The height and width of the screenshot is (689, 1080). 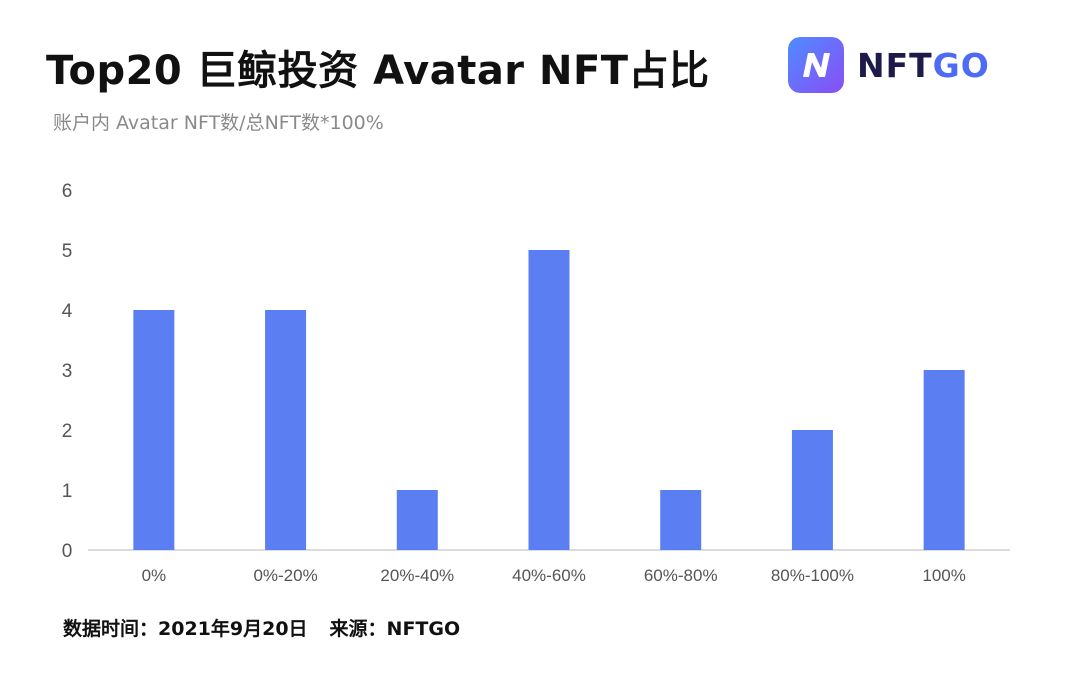 I want to click on logo-text-go: GO, so click(x=961, y=65).